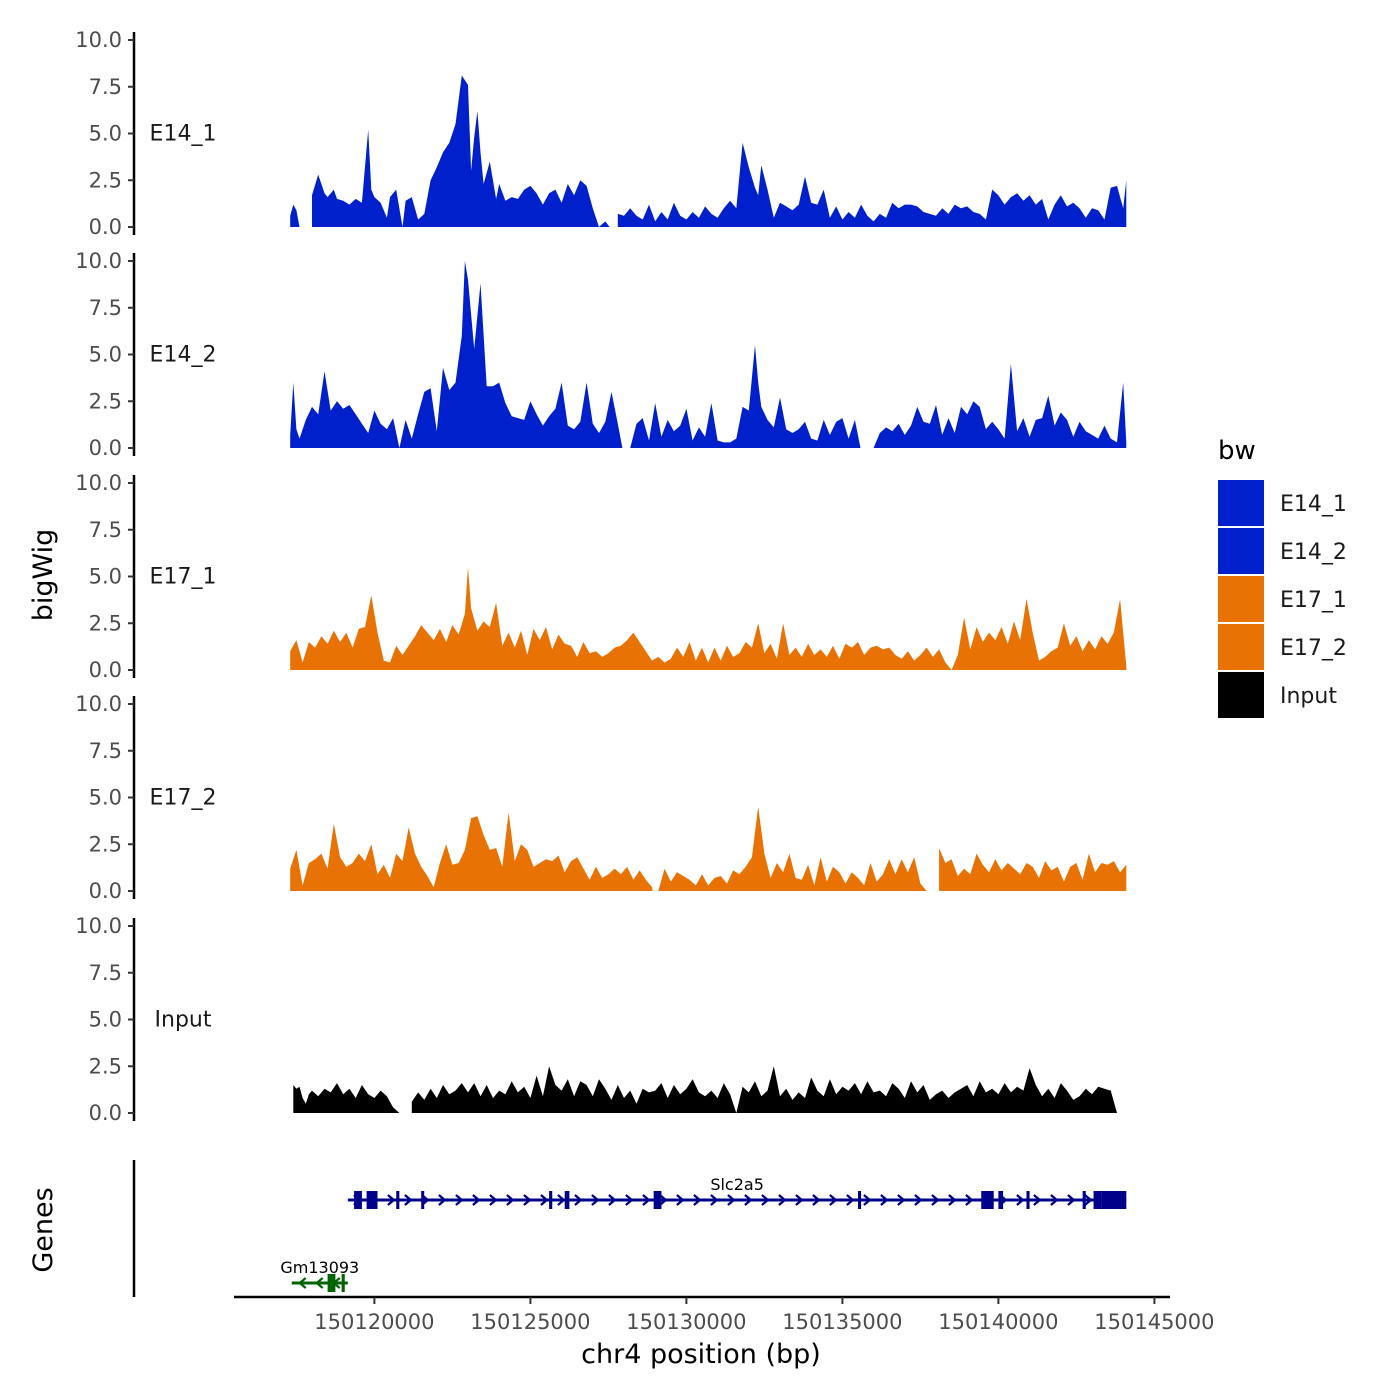 The image size is (1400, 1400). I want to click on legend-label: E14_1, so click(1313, 504).